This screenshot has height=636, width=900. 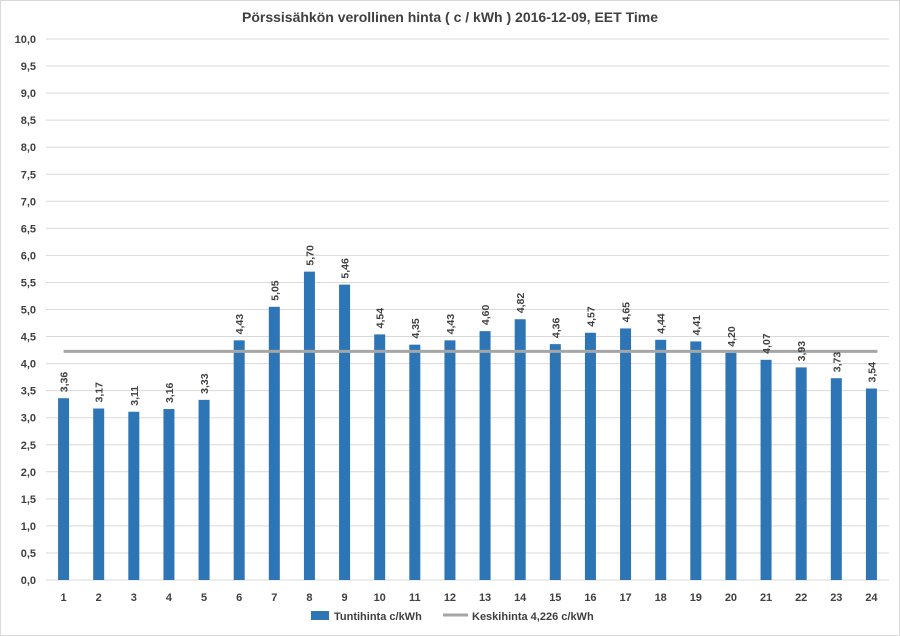 What do you see at coordinates (485, 598) in the screenshot?
I see `x-tick-label: 13` at bounding box center [485, 598].